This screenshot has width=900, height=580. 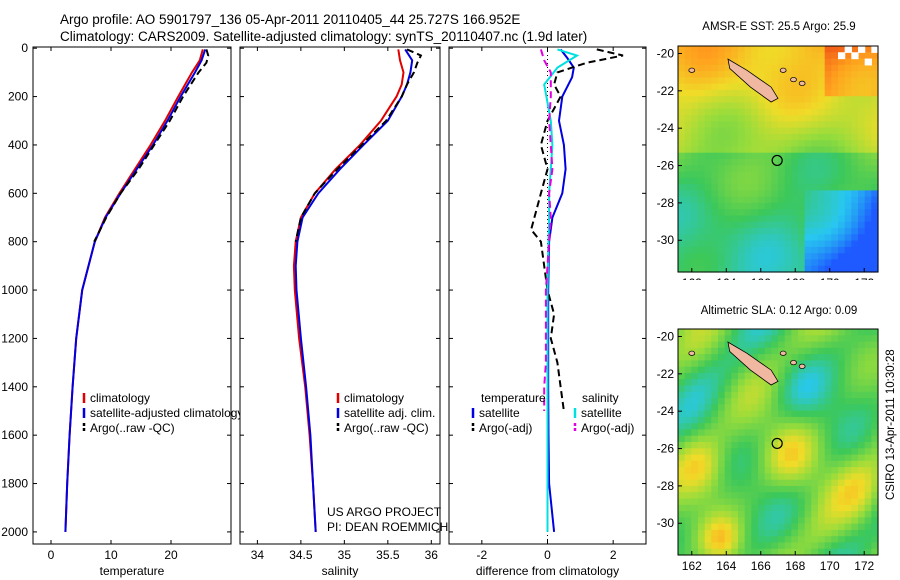 What do you see at coordinates (389, 413) in the screenshot?
I see `legend-label: satellite adj. clim.` at bounding box center [389, 413].